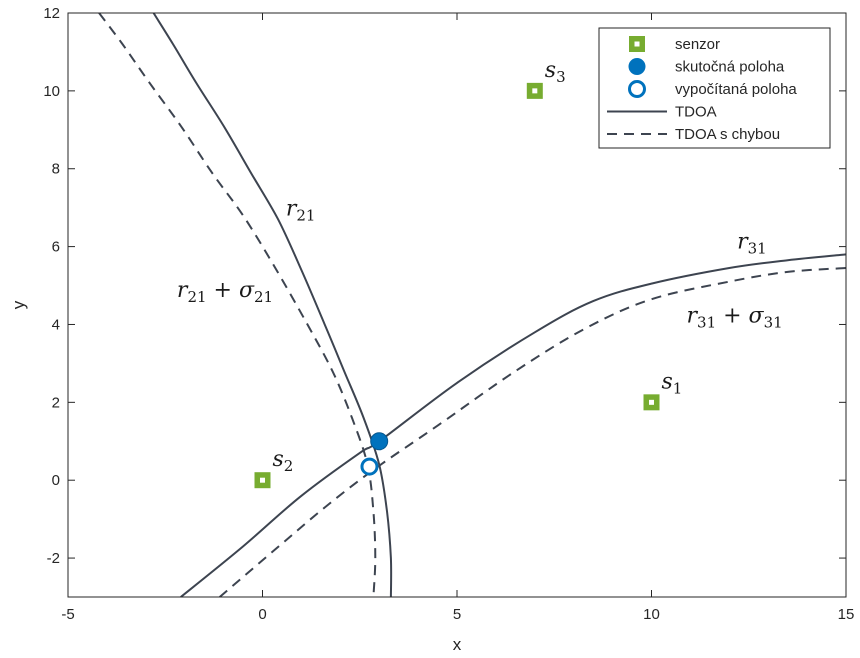 Image resolution: width=860 pixels, height=658 pixels. Describe the element at coordinates (651, 614) in the screenshot. I see `x-tick-label: 10` at that location.